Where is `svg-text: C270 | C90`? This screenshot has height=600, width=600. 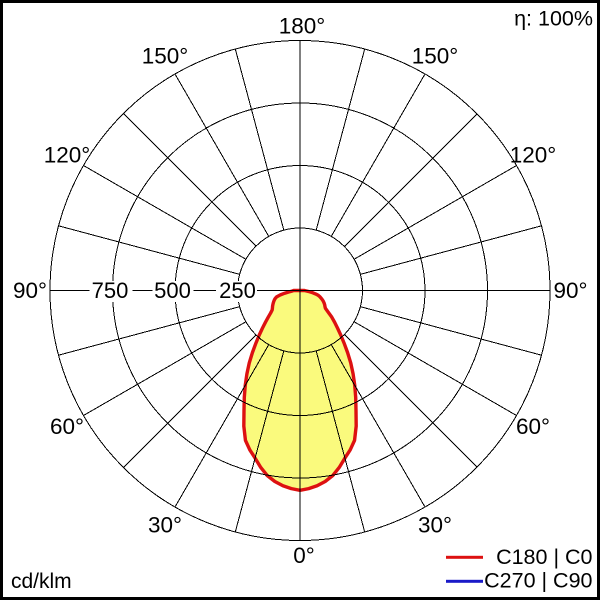 svg-text: C270 | C90 is located at coordinates (538, 581).